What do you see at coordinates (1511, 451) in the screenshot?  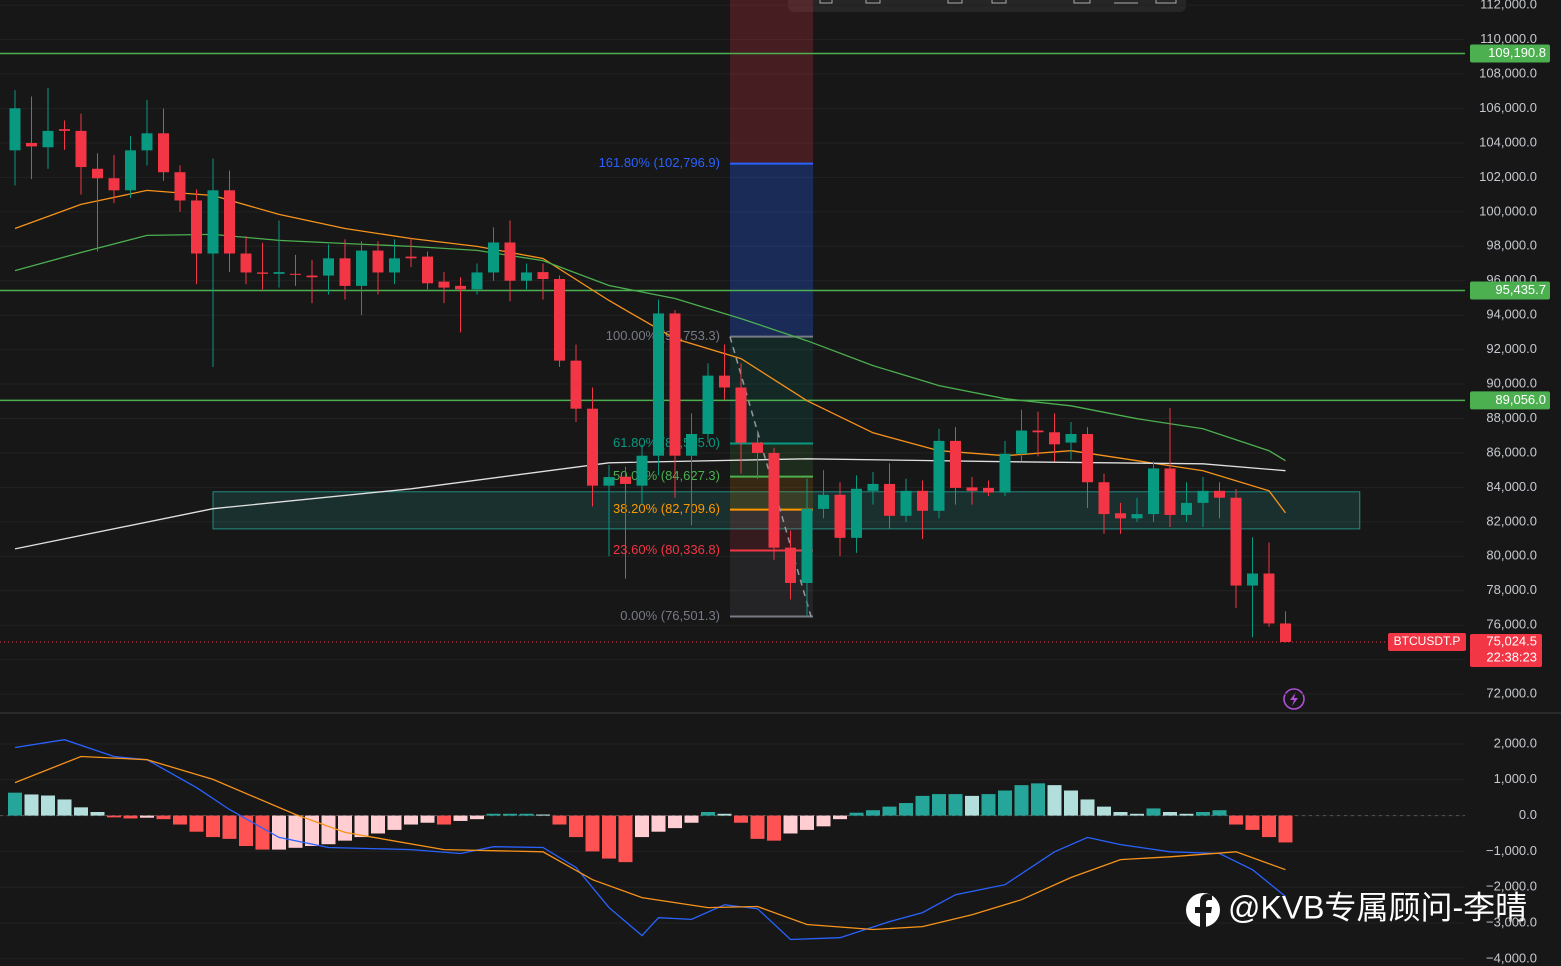 I see `y-tick-label: 86,000.0` at bounding box center [1511, 451].